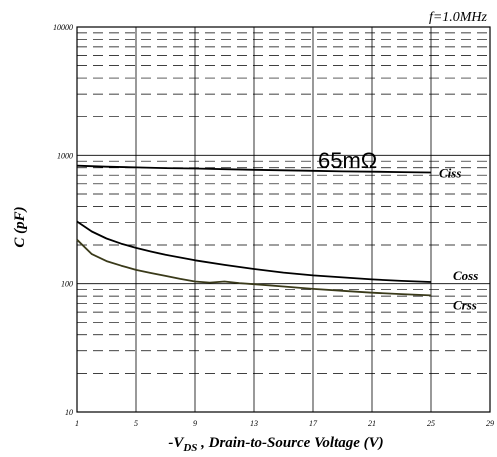  I want to click on x-tick-label: 1, so click(77, 423).